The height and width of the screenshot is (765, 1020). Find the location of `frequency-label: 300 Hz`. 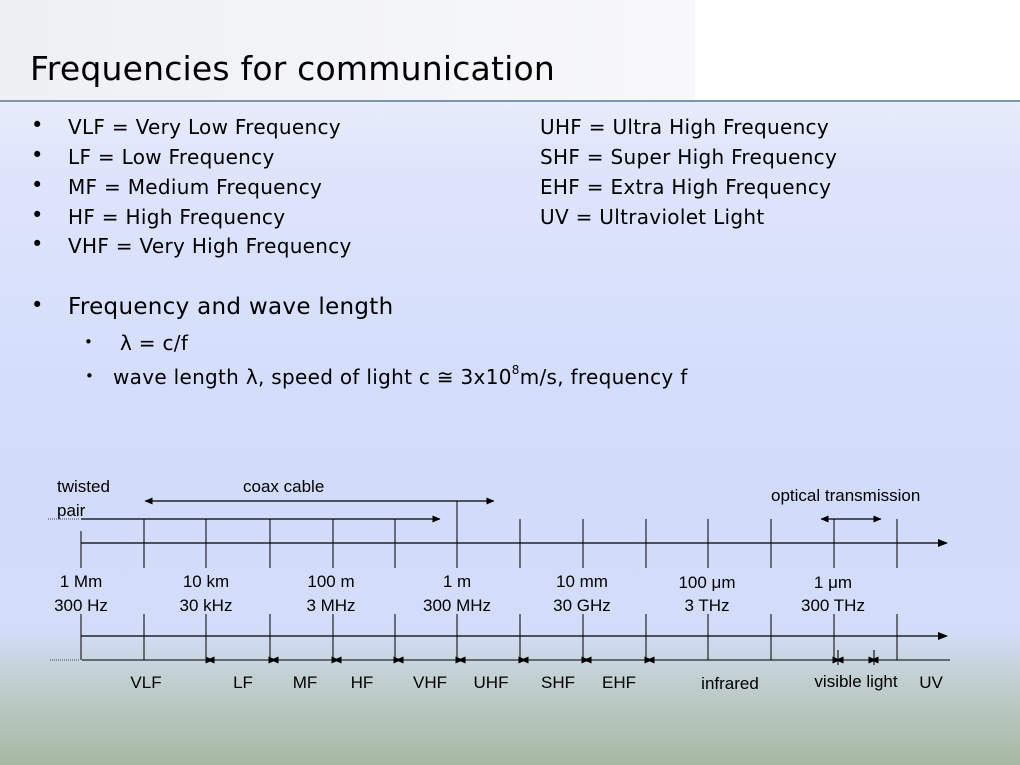

frequency-label: 300 Hz is located at coordinates (81, 605).